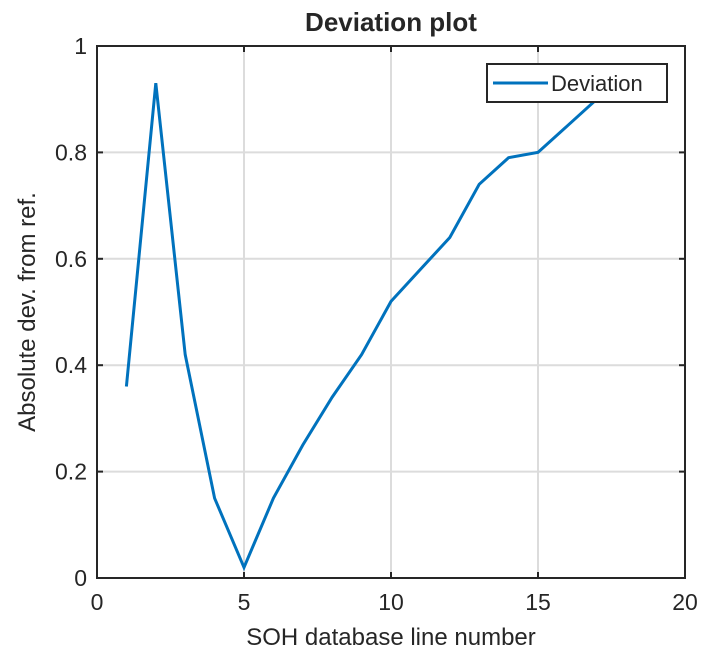  I want to click on y-tick-label: 0.4, so click(71, 365).